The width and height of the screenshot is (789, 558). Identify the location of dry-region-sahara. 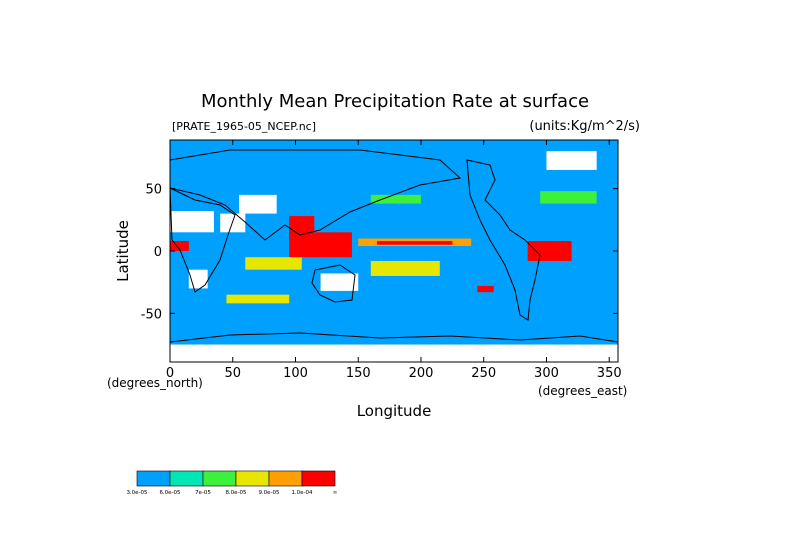
(192, 222).